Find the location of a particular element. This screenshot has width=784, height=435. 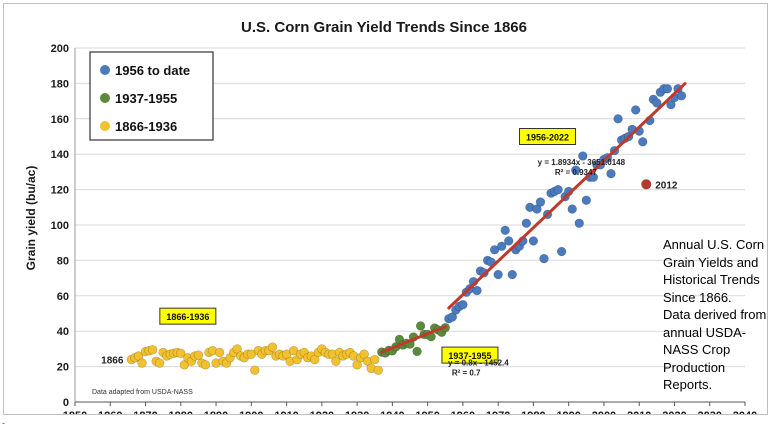

trend-r-squared: R² = 0.9347 is located at coordinates (576, 172).